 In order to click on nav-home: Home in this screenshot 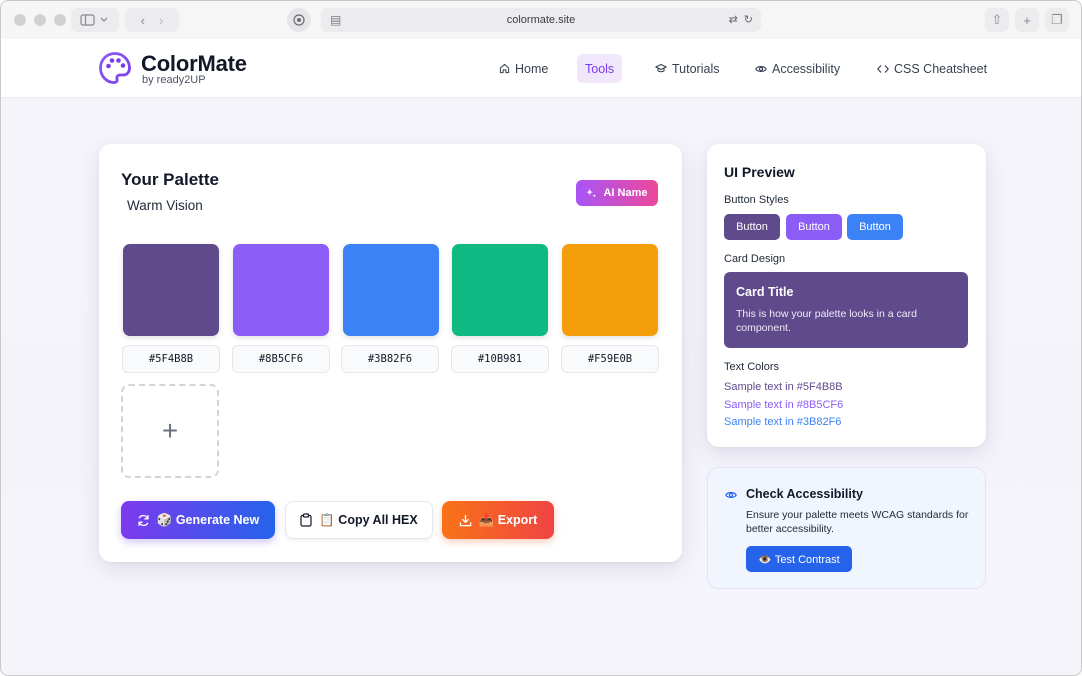, I will do `click(523, 68)`.